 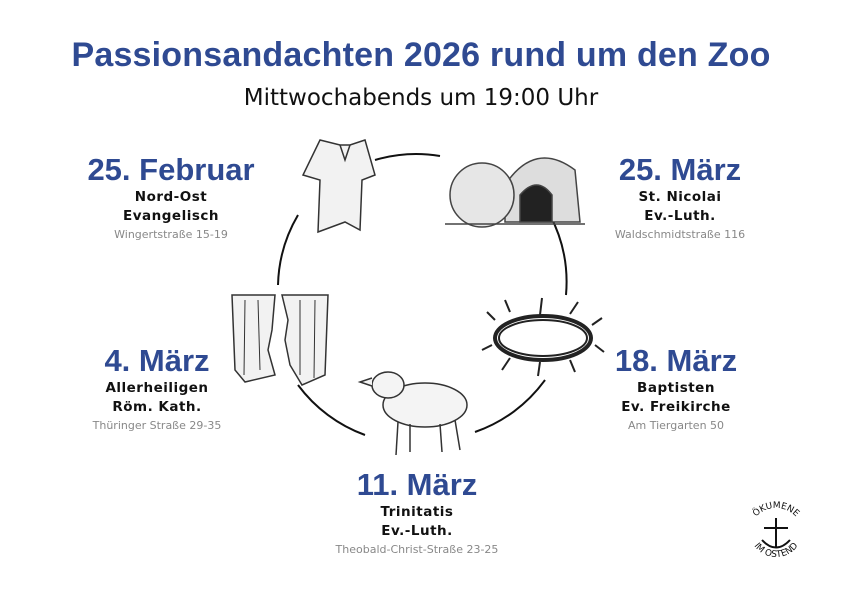 I want to click on event-date: 18. März, so click(x=676, y=360).